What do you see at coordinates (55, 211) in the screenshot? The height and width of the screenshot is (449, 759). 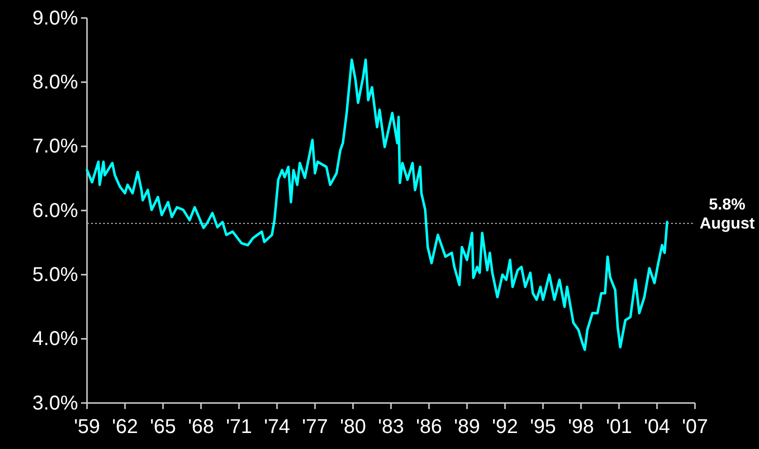 I see `y-tick-label: 6.0%` at bounding box center [55, 211].